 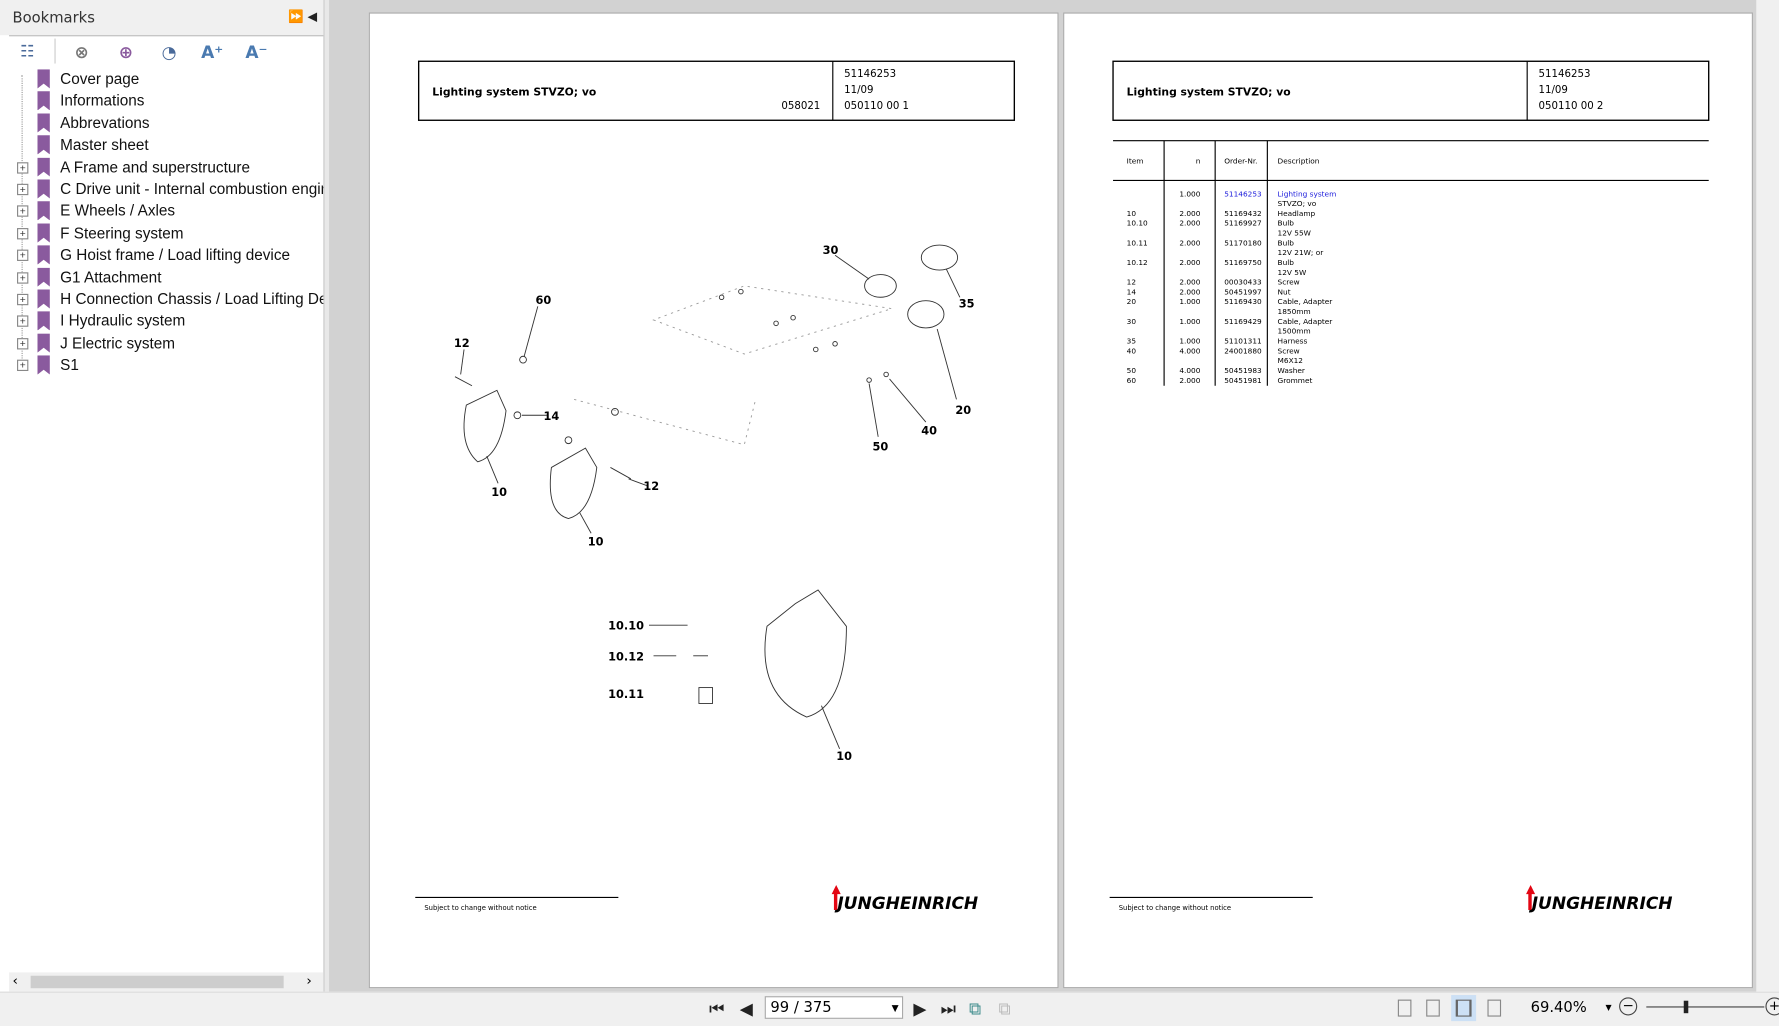 I want to click on tree-guide-line, so click(x=22, y=222).